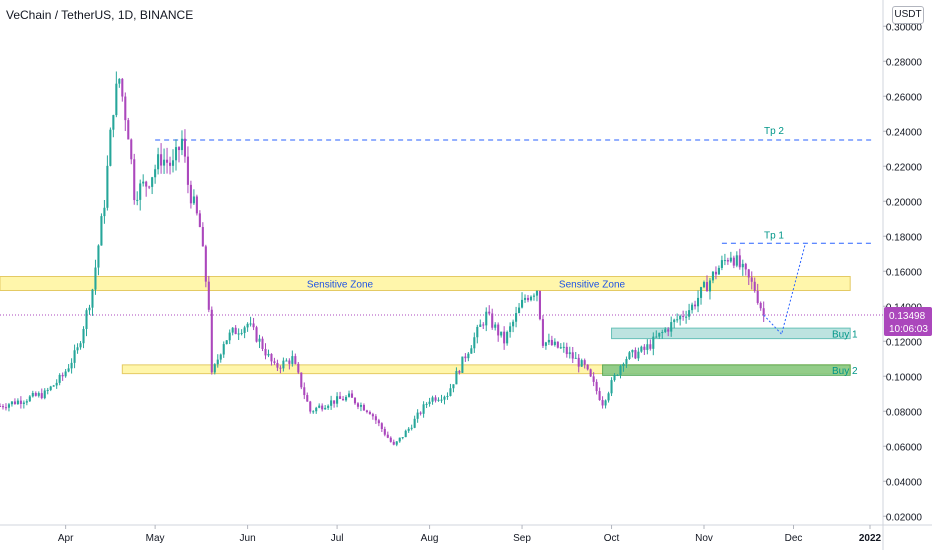 Image resolution: width=932 pixels, height=555 pixels. I want to click on currency-button: USDT, so click(908, 15).